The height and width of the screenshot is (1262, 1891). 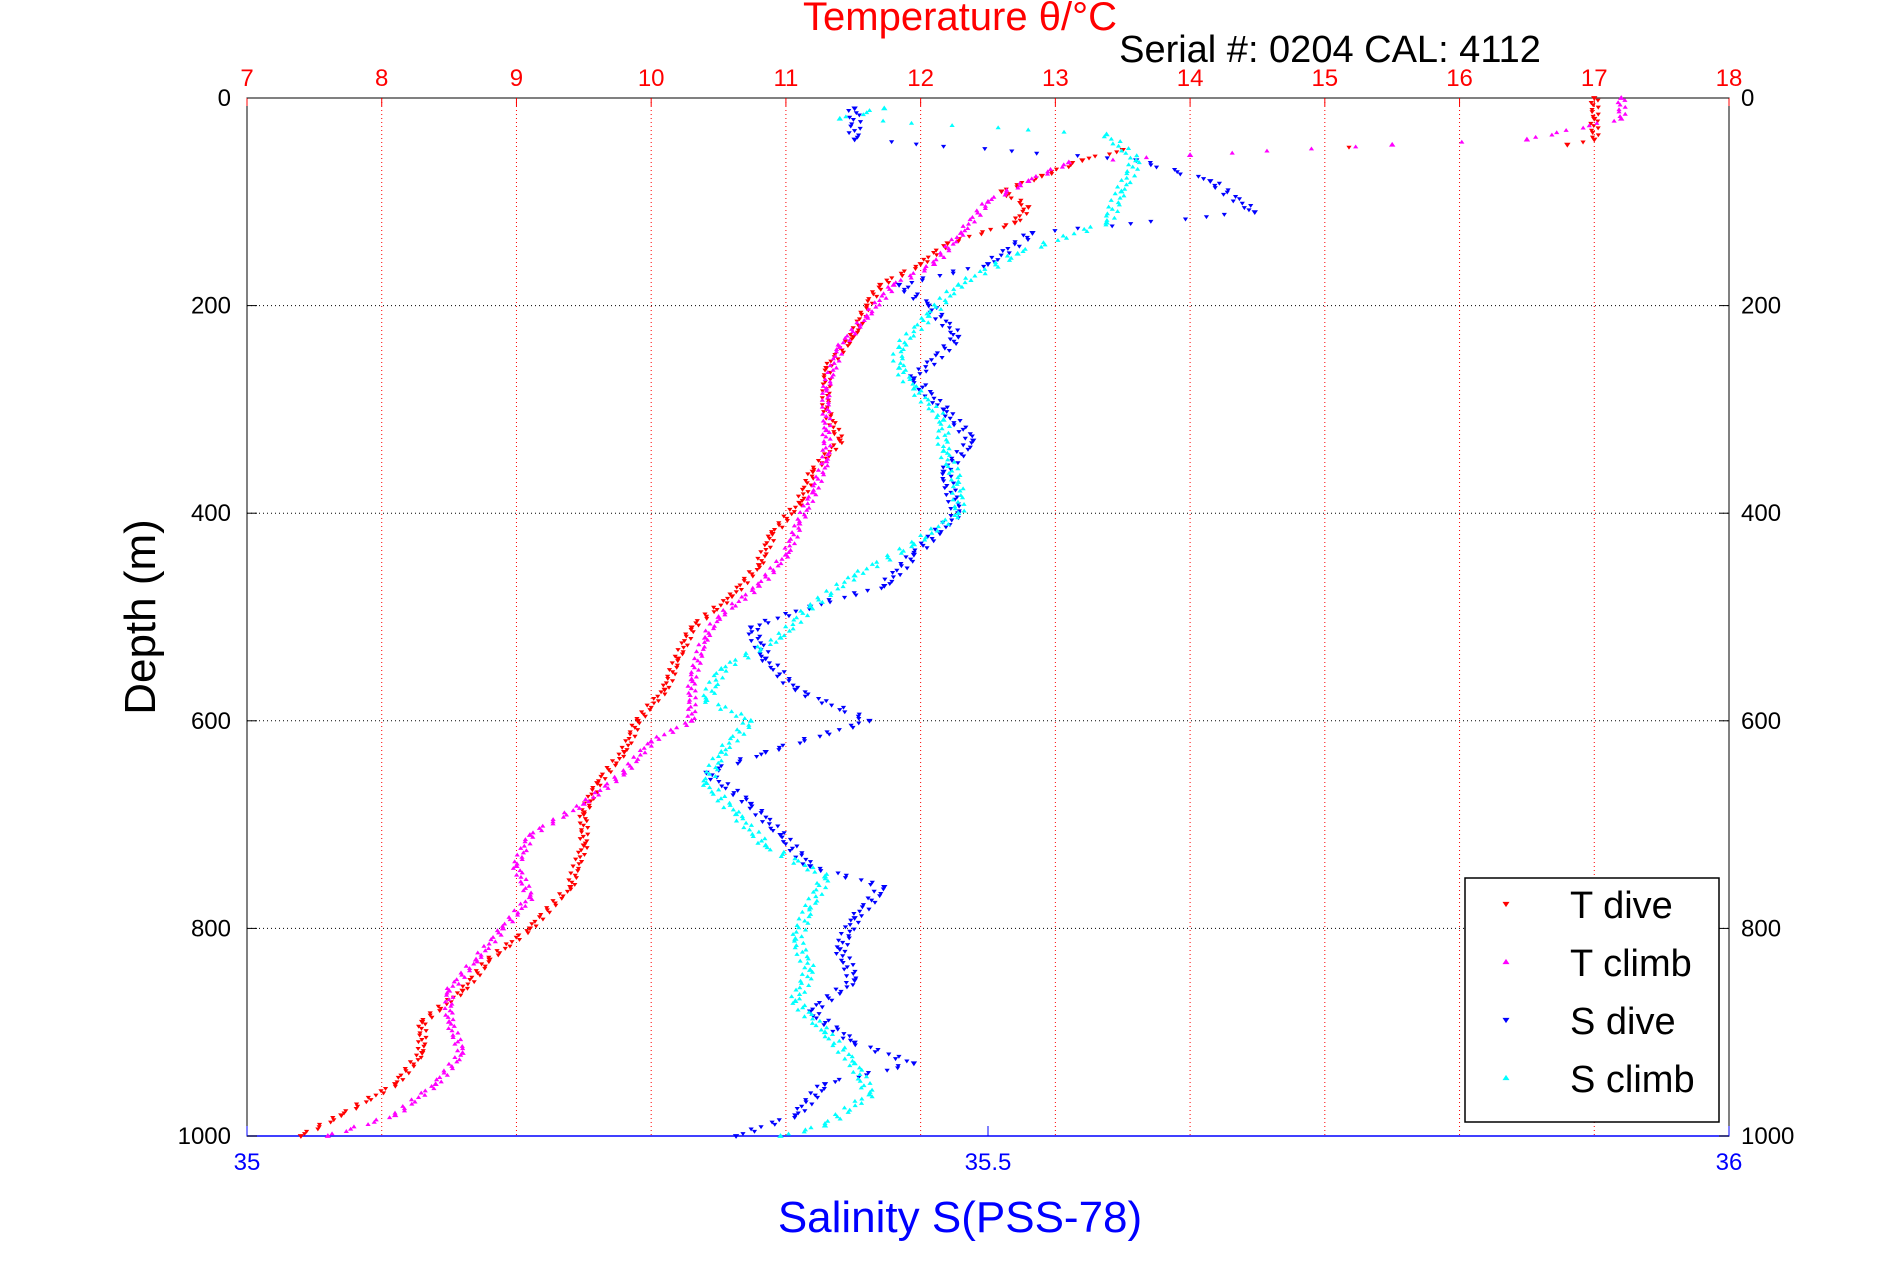 I want to click on right-tick-label: 400, so click(x=1761, y=513).